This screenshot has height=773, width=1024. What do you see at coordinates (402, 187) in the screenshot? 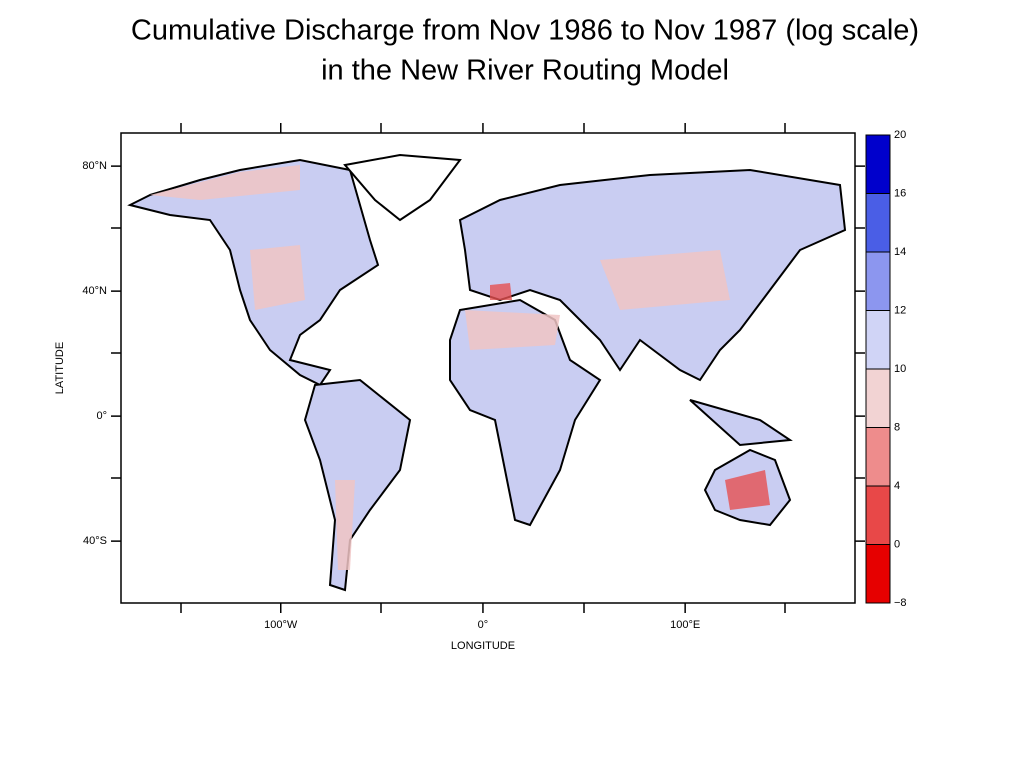
I see `greenland` at bounding box center [402, 187].